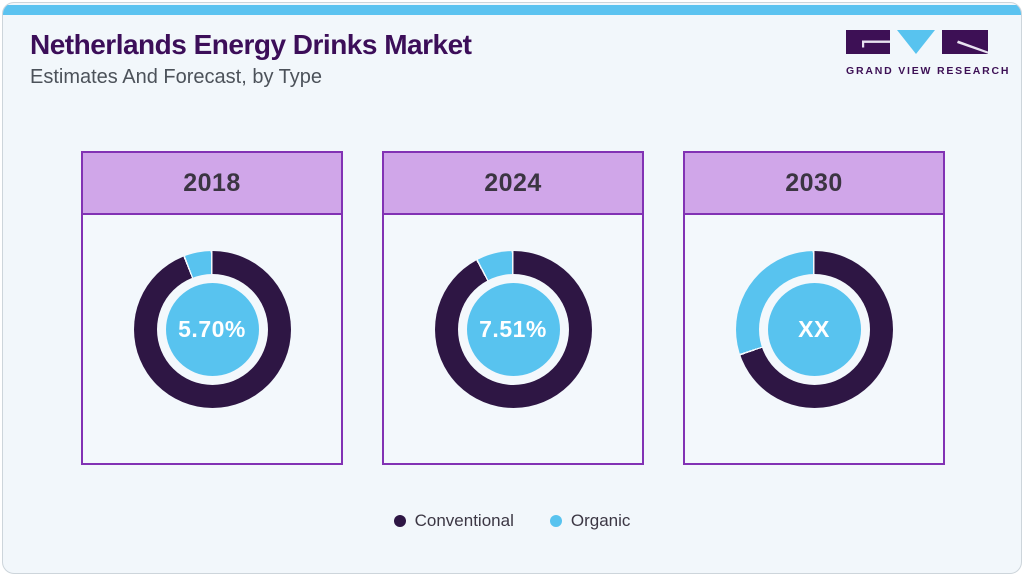 The image size is (1024, 576). I want to click on gvr-logo-icon, so click(917, 42).